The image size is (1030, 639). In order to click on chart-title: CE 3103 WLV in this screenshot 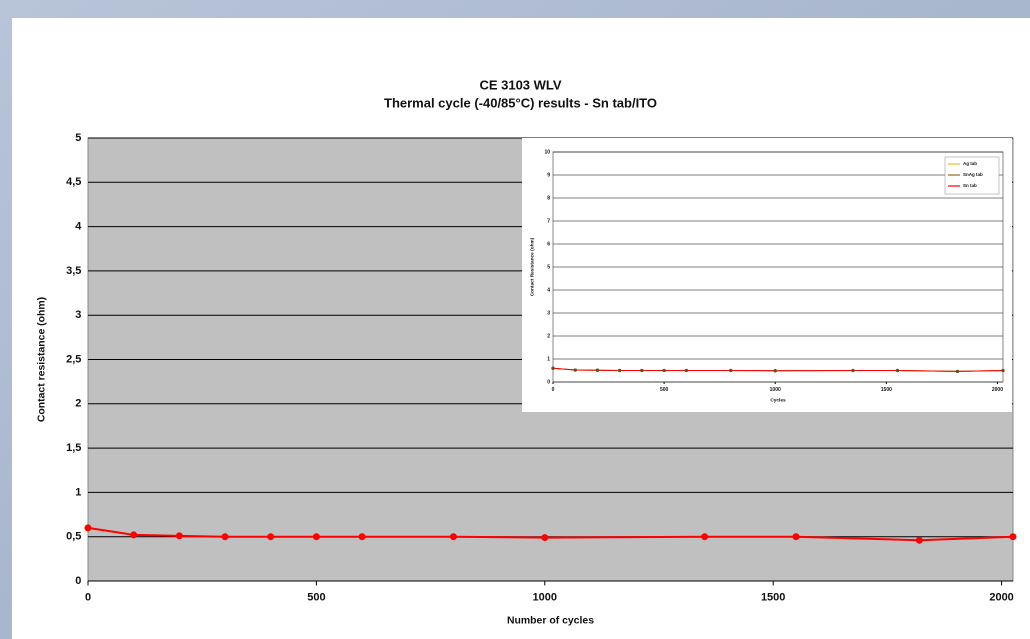, I will do `click(520, 84)`.